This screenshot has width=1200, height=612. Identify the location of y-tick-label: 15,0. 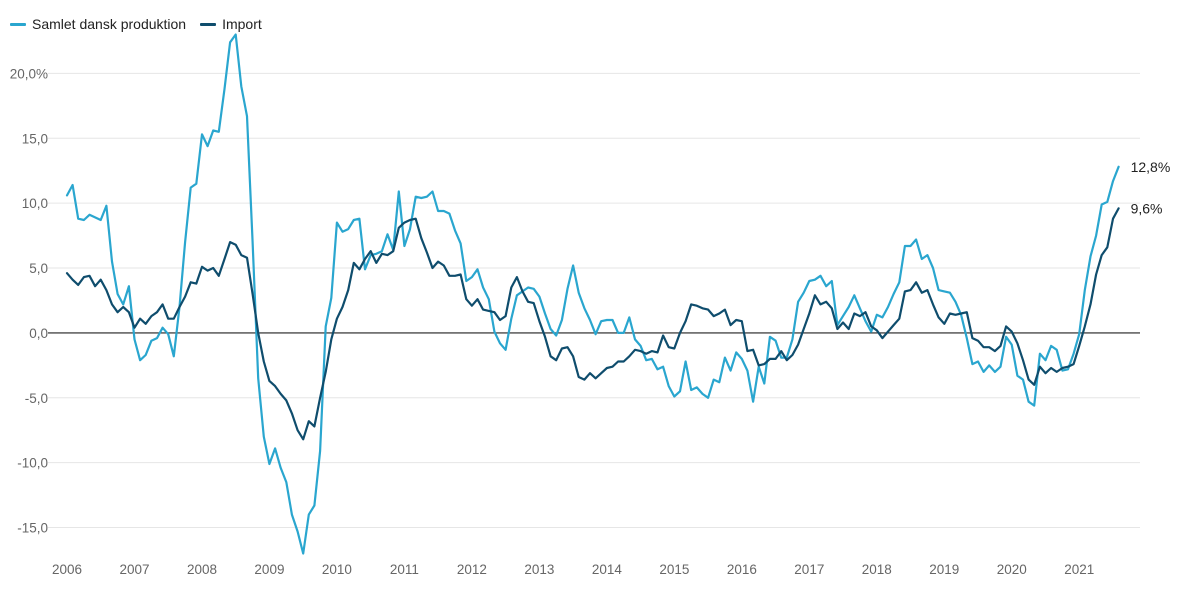
(35, 138).